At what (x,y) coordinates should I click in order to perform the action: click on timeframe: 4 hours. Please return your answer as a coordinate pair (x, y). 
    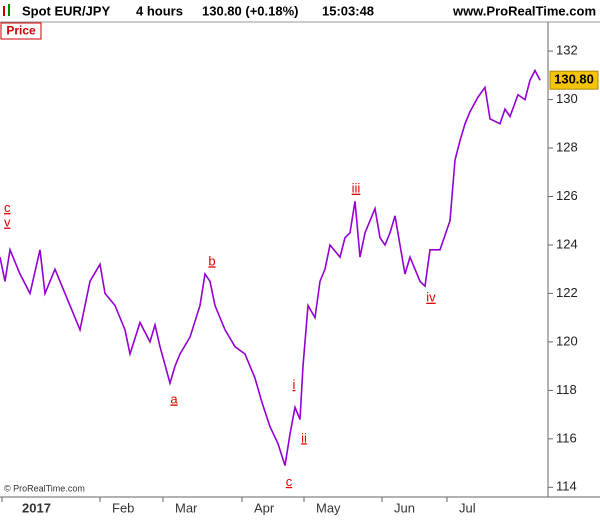
    Looking at the image, I should click on (159, 10).